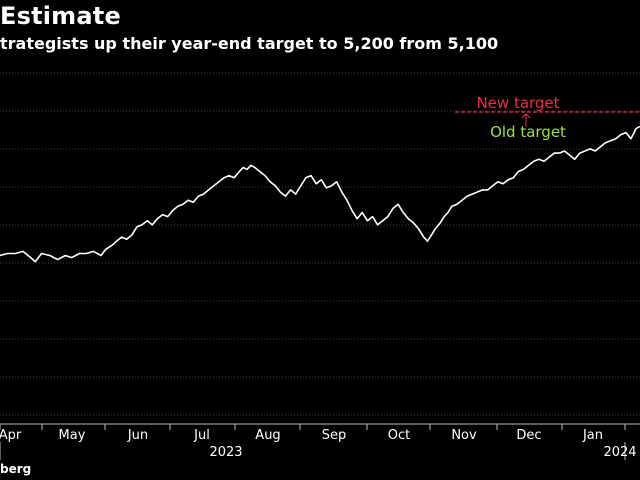 The image size is (640, 480). What do you see at coordinates (60, 16) in the screenshot?
I see `chart-title: Estimate` at bounding box center [60, 16].